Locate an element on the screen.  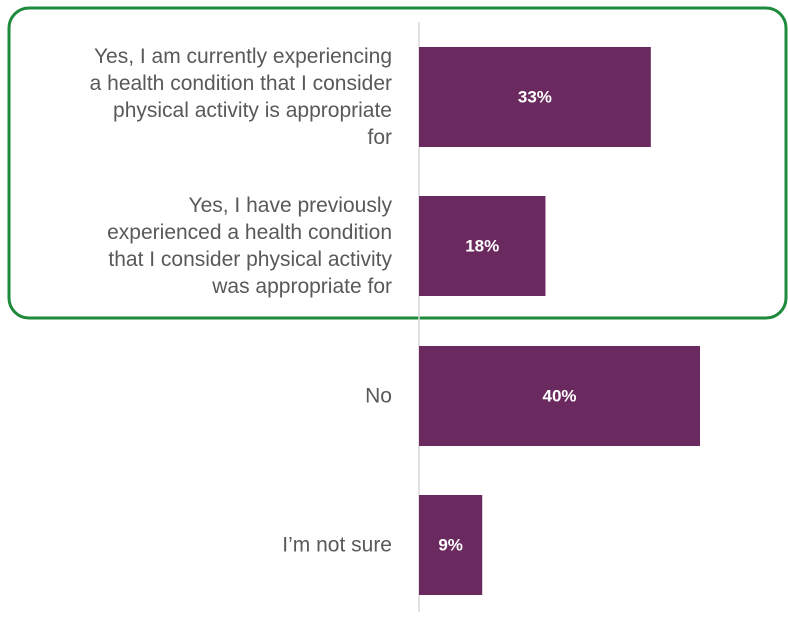
data-label-2: 40% is located at coordinates (559, 396).